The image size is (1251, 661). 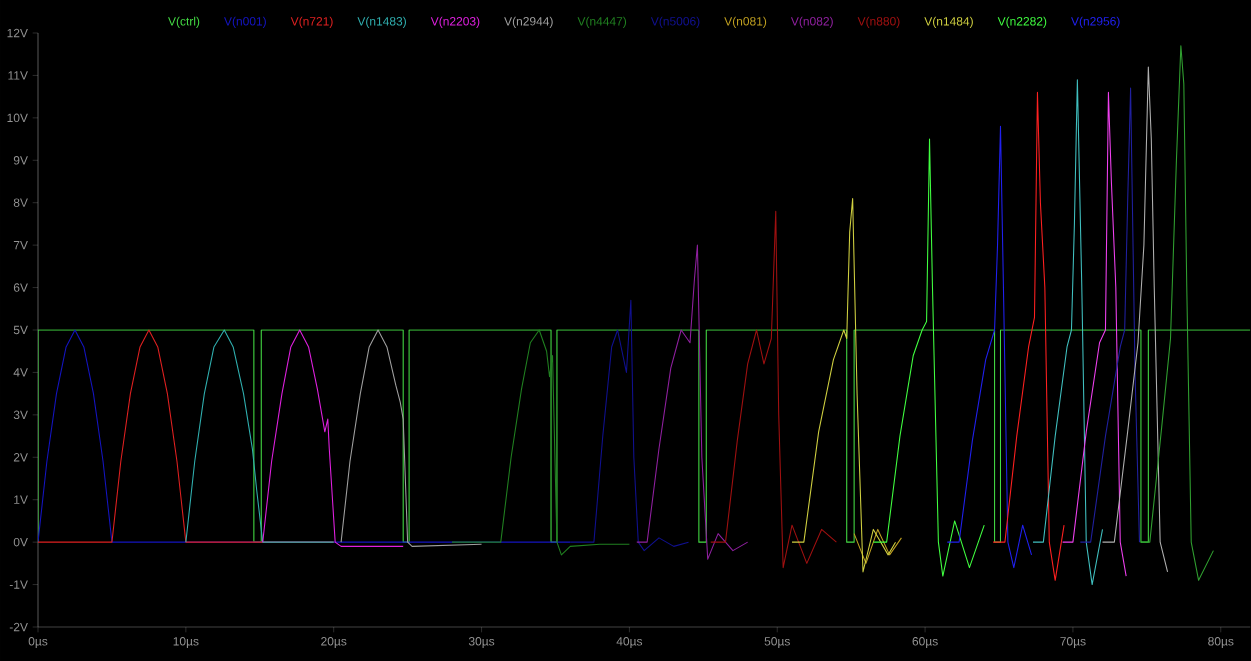 I want to click on y-tick-label: -2V, so click(x=18, y=627).